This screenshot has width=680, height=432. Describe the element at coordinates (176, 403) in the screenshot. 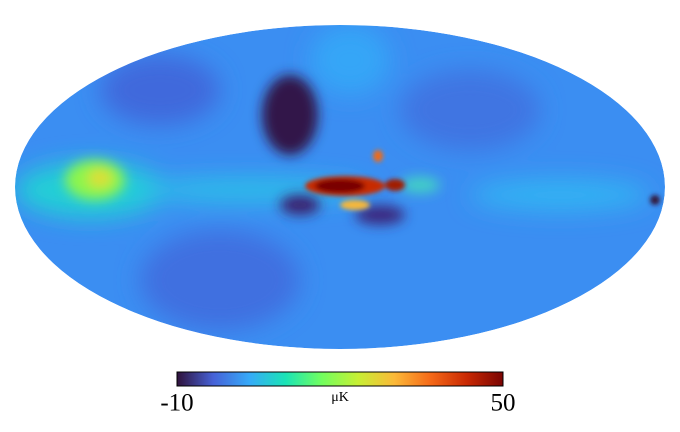

I see `colorbar-tick-label: -10` at that location.